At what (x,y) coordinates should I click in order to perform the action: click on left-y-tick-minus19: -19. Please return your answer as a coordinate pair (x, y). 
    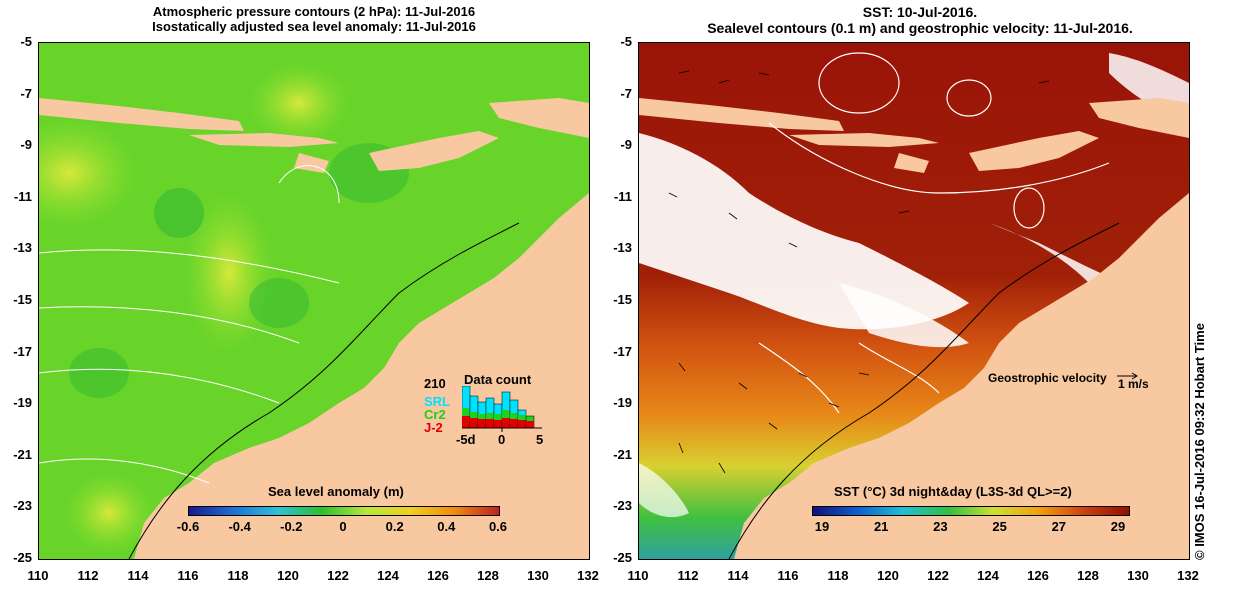
    Looking at the image, I should click on (22, 403).